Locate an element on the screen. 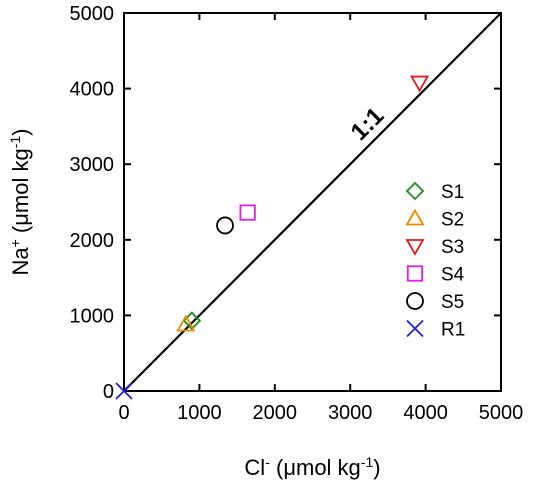 The width and height of the screenshot is (533, 486). y-axis-label: Na+ (μmol kg-1) is located at coordinates (20, 201).